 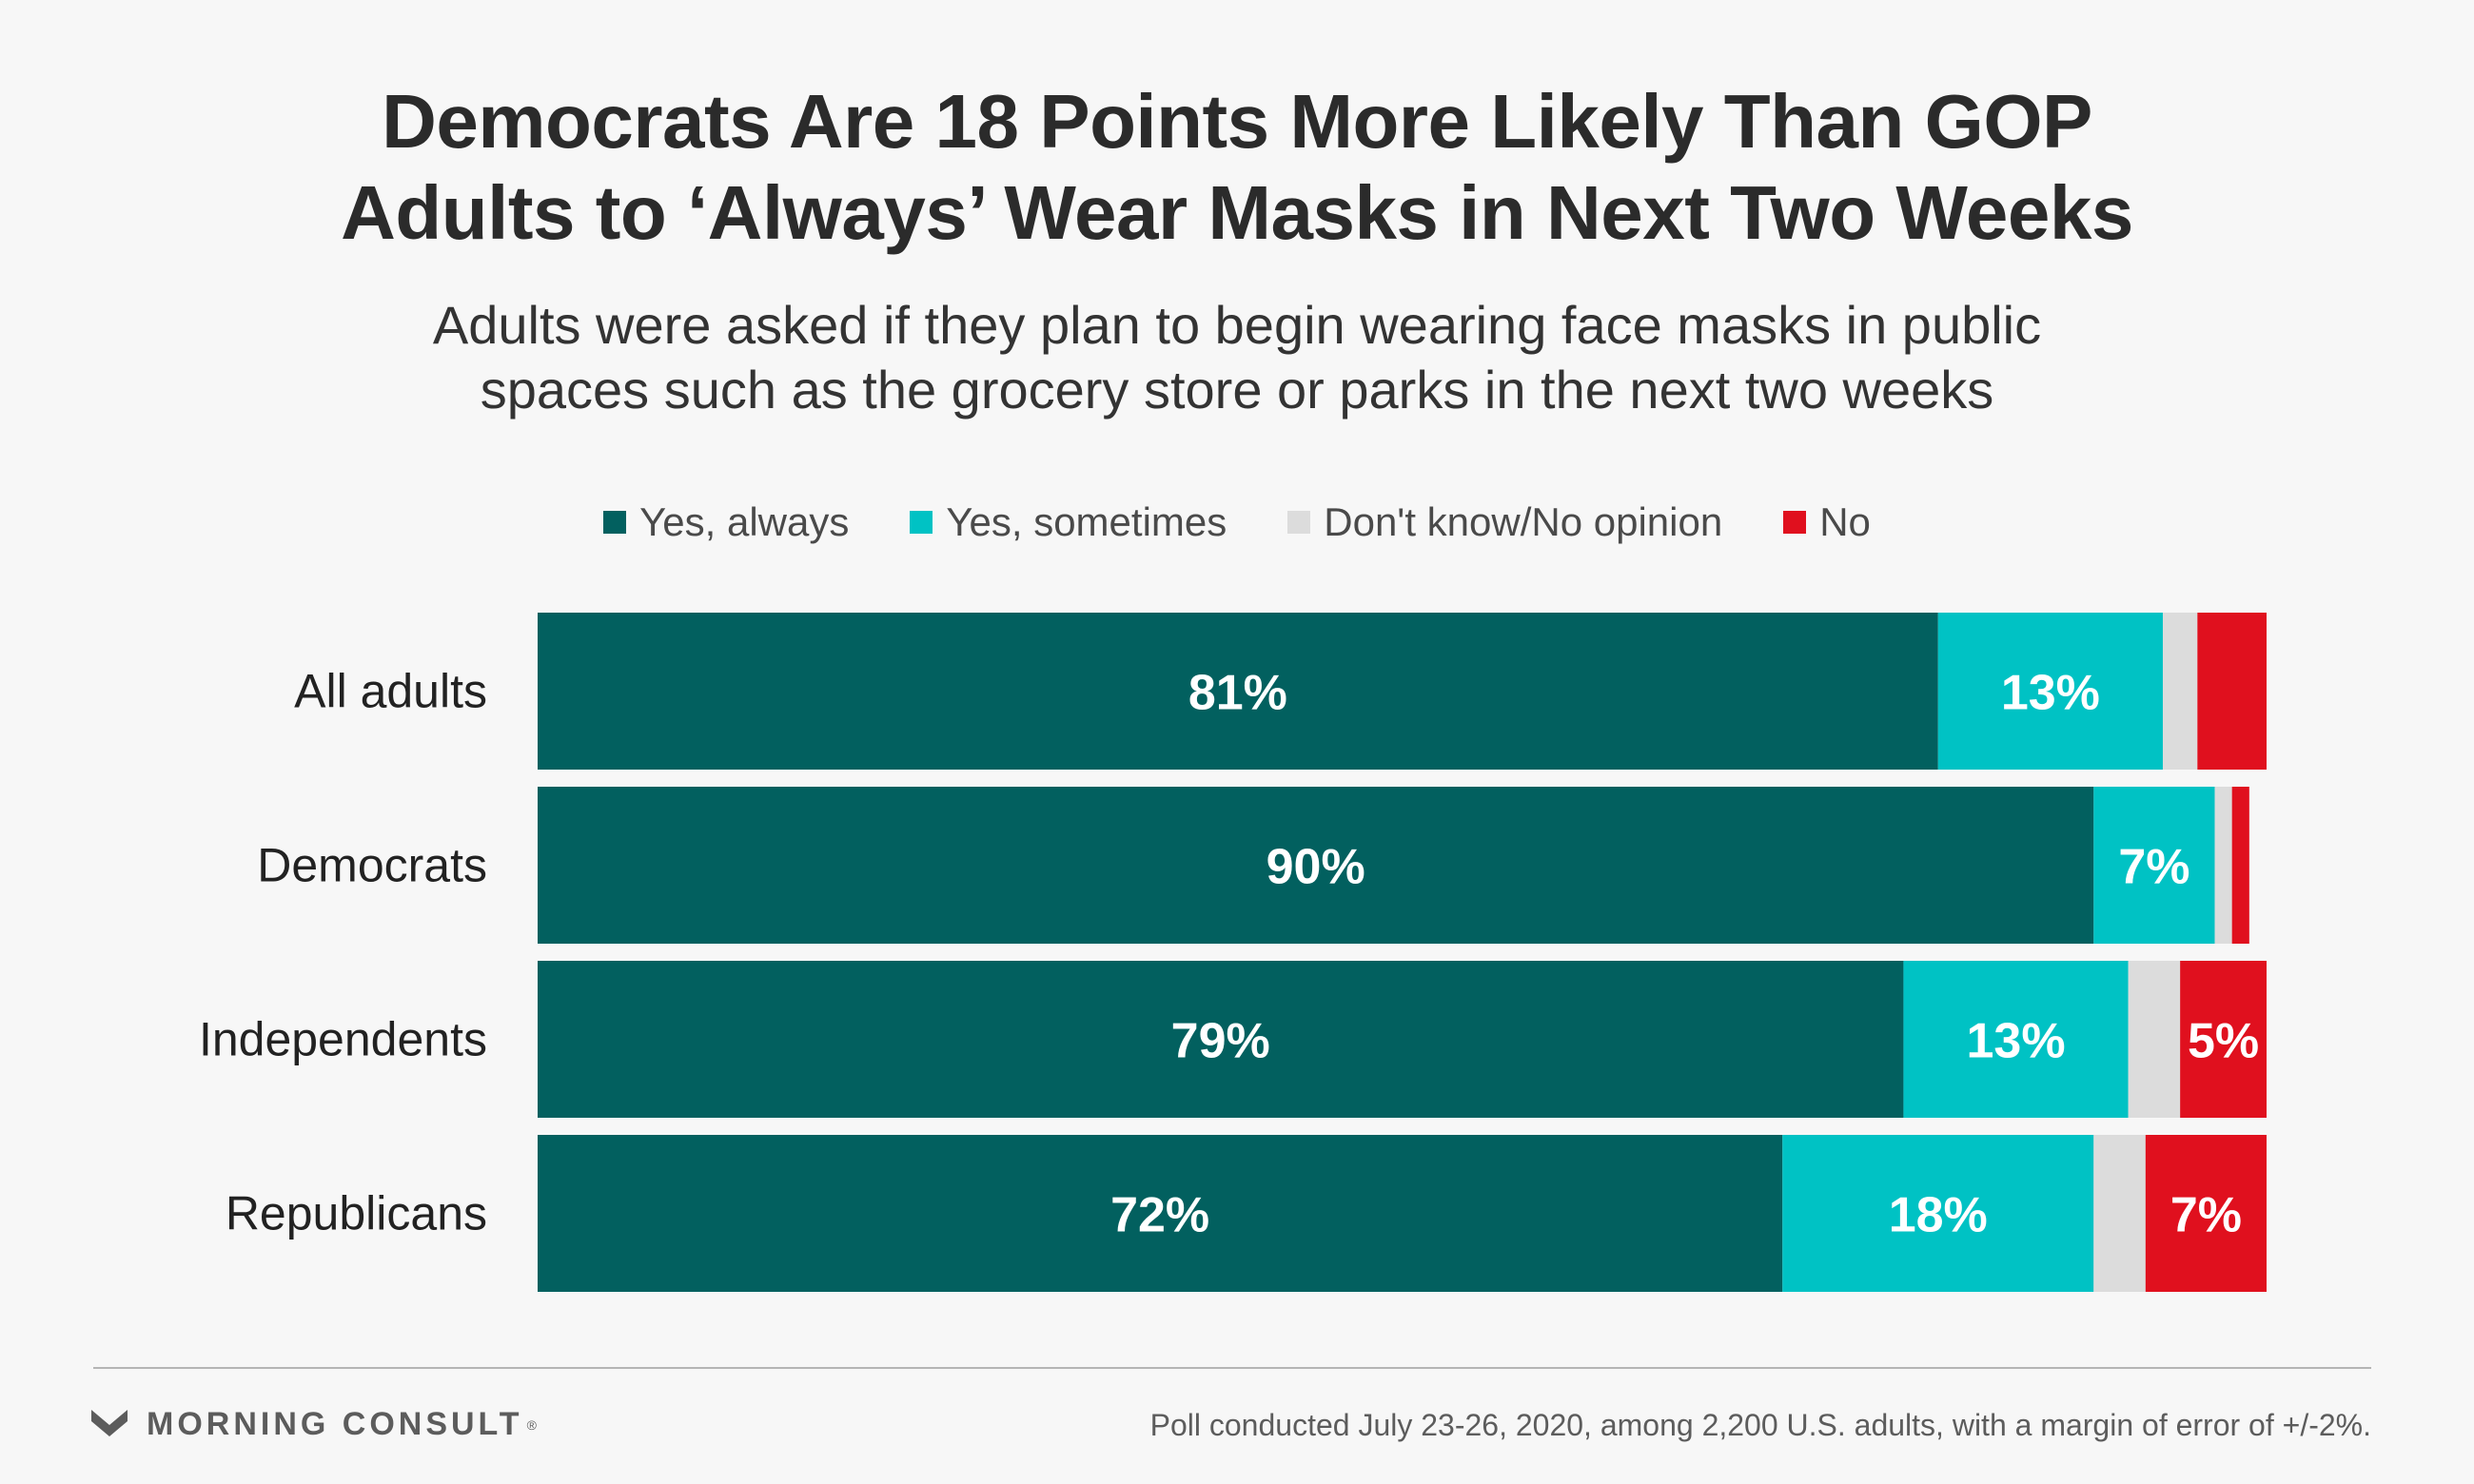 What do you see at coordinates (343, 1039) in the screenshot?
I see `category-label: Independents` at bounding box center [343, 1039].